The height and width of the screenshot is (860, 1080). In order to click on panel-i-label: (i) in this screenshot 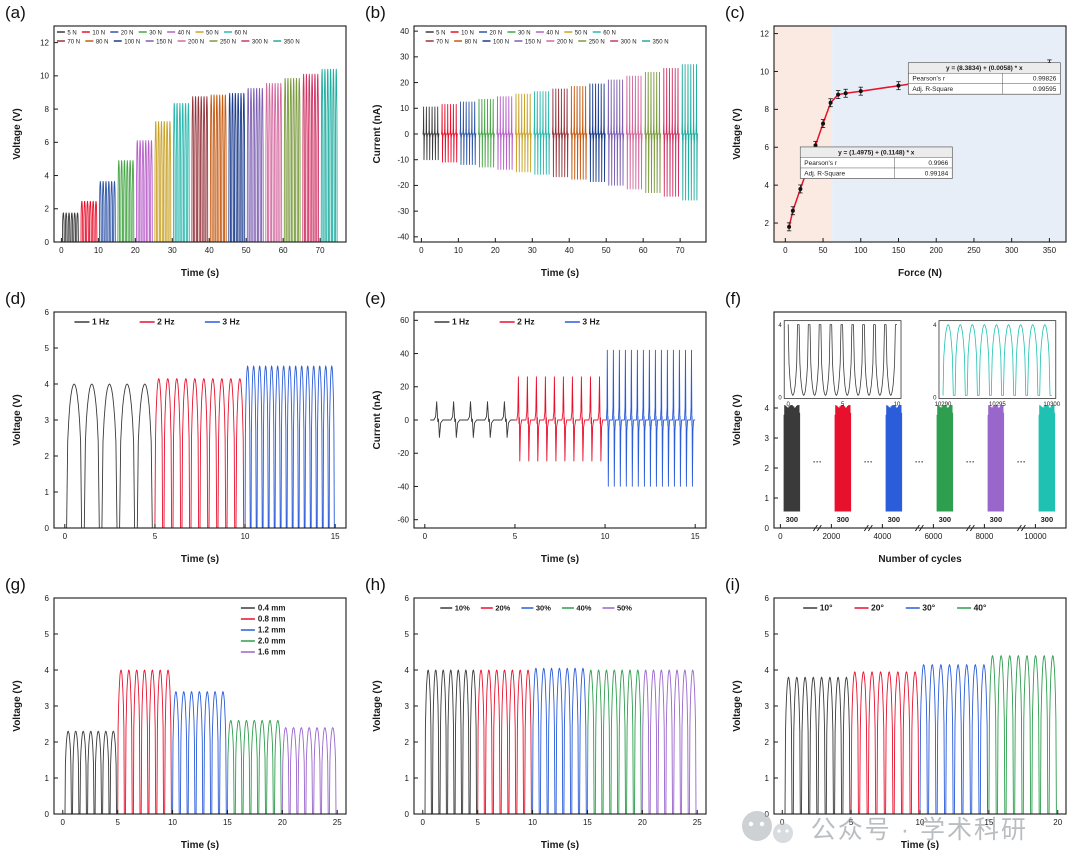, I will do `click(733, 584)`.